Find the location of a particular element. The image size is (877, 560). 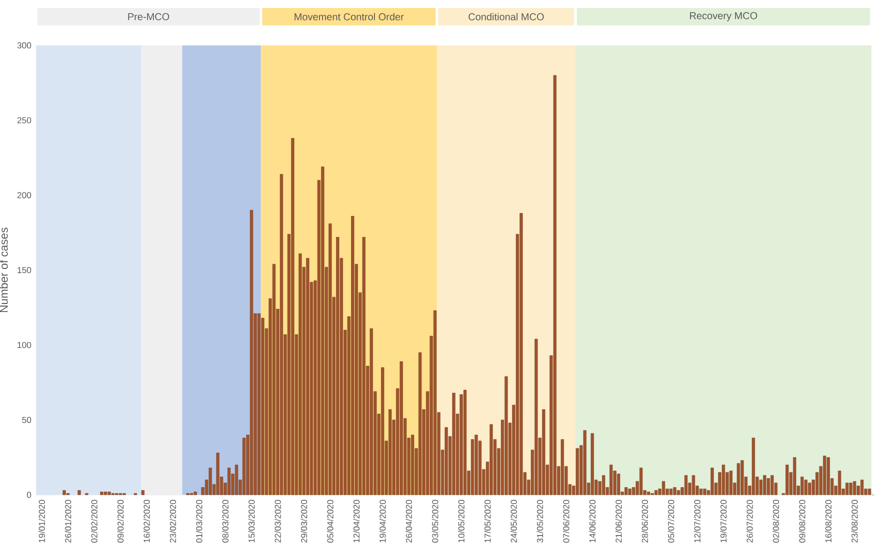

x-tick-label: 16/02/2020 is located at coordinates (146, 521).